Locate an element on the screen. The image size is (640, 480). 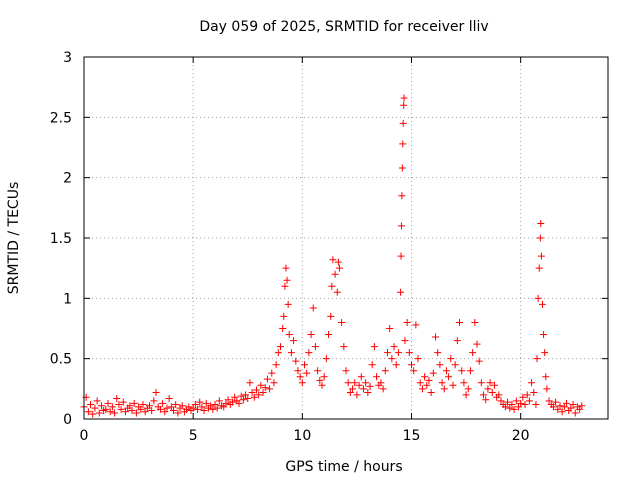
x-axis-label: GPS time / hours is located at coordinates (343, 467).